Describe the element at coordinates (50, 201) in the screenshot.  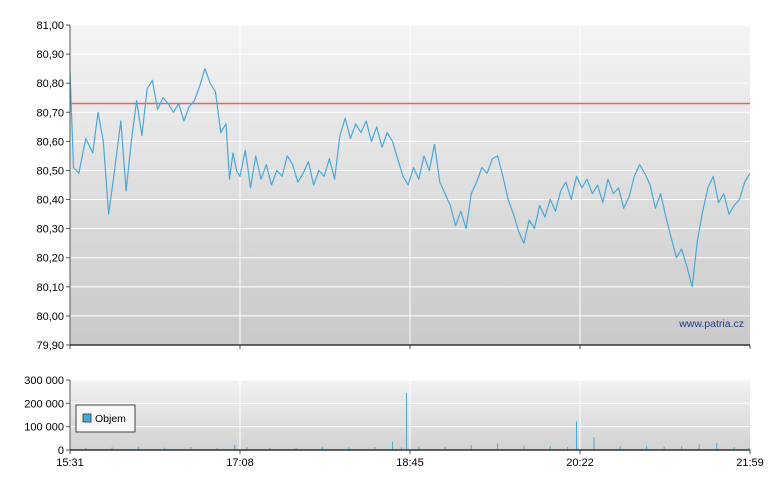
I see `price-y-tick-label: 80,40` at that location.